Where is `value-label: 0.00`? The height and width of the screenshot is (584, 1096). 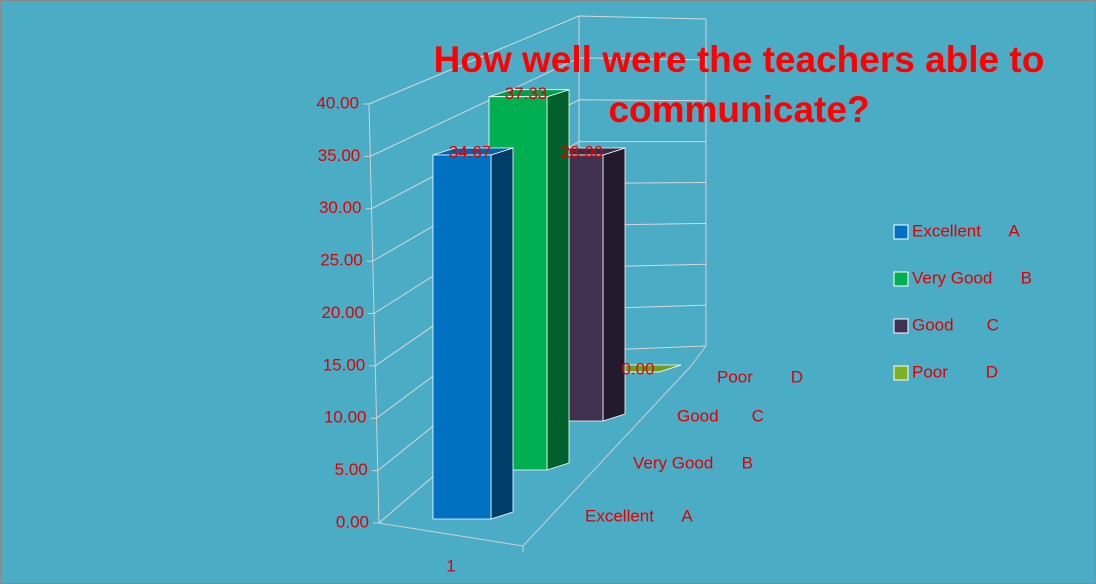 value-label: 0.00 is located at coordinates (637, 368).